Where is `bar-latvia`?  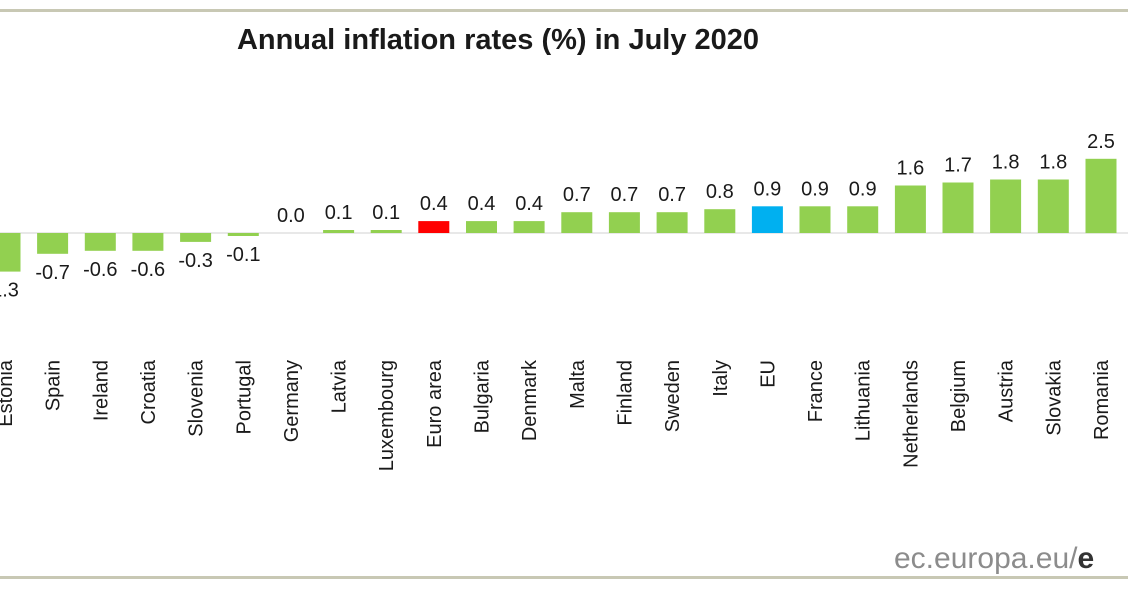 bar-latvia is located at coordinates (339, 231).